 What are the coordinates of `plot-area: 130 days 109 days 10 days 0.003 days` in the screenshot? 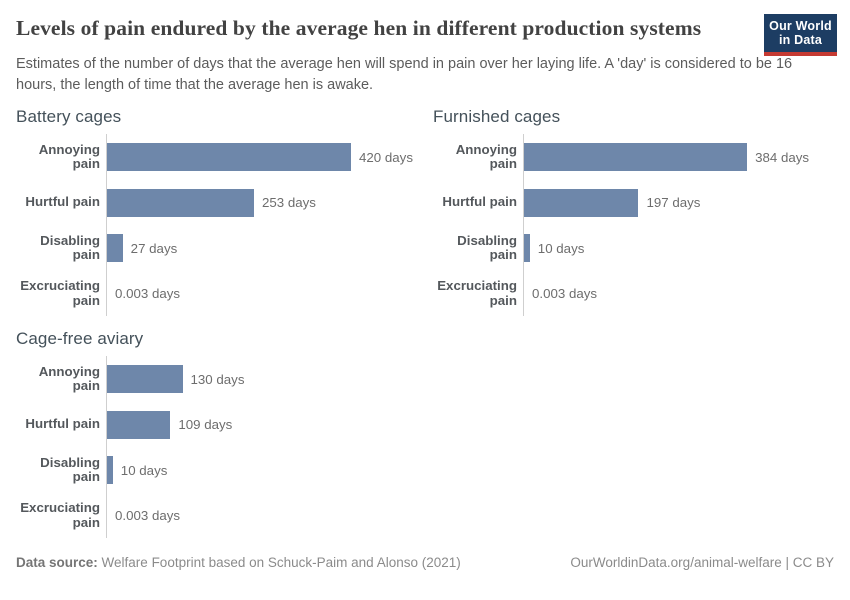 It's located at (261, 447).